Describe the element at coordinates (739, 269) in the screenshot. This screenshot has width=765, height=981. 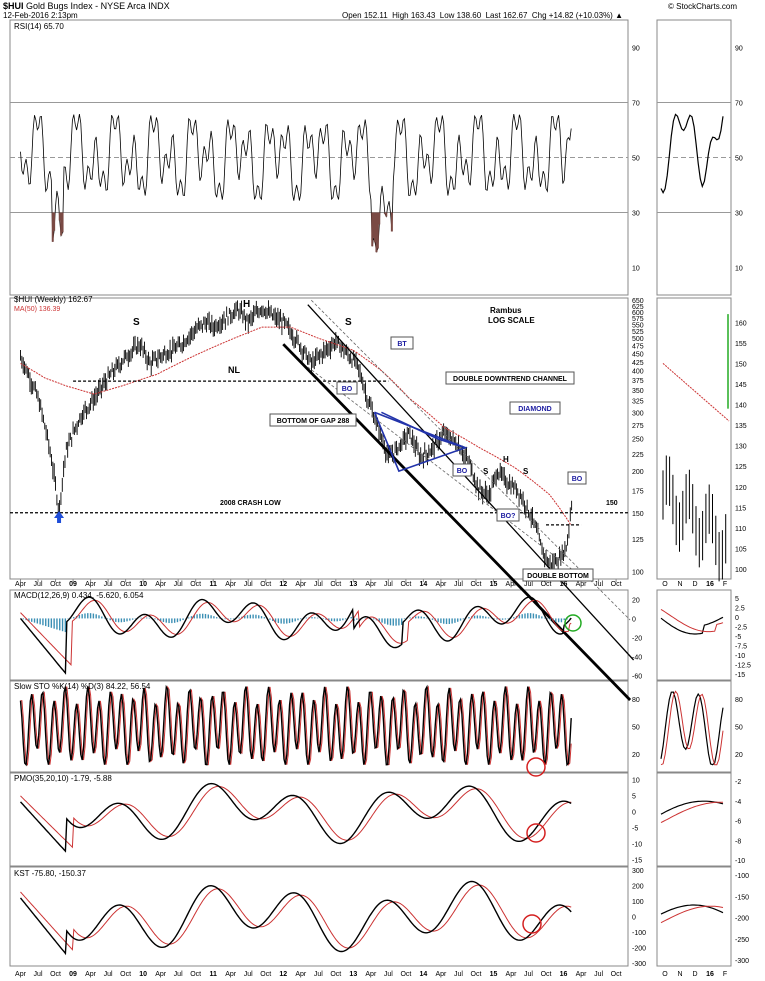
I see `side-y-tick-label: 10` at that location.